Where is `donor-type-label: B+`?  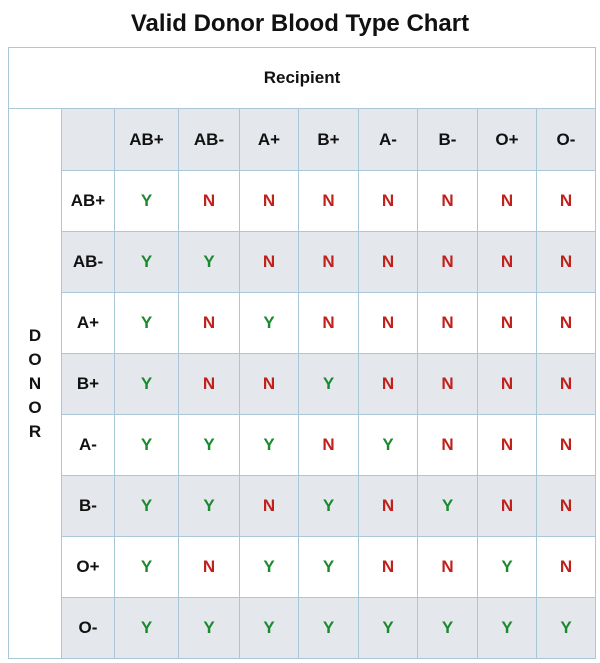 donor-type-label: B+ is located at coordinates (88, 384).